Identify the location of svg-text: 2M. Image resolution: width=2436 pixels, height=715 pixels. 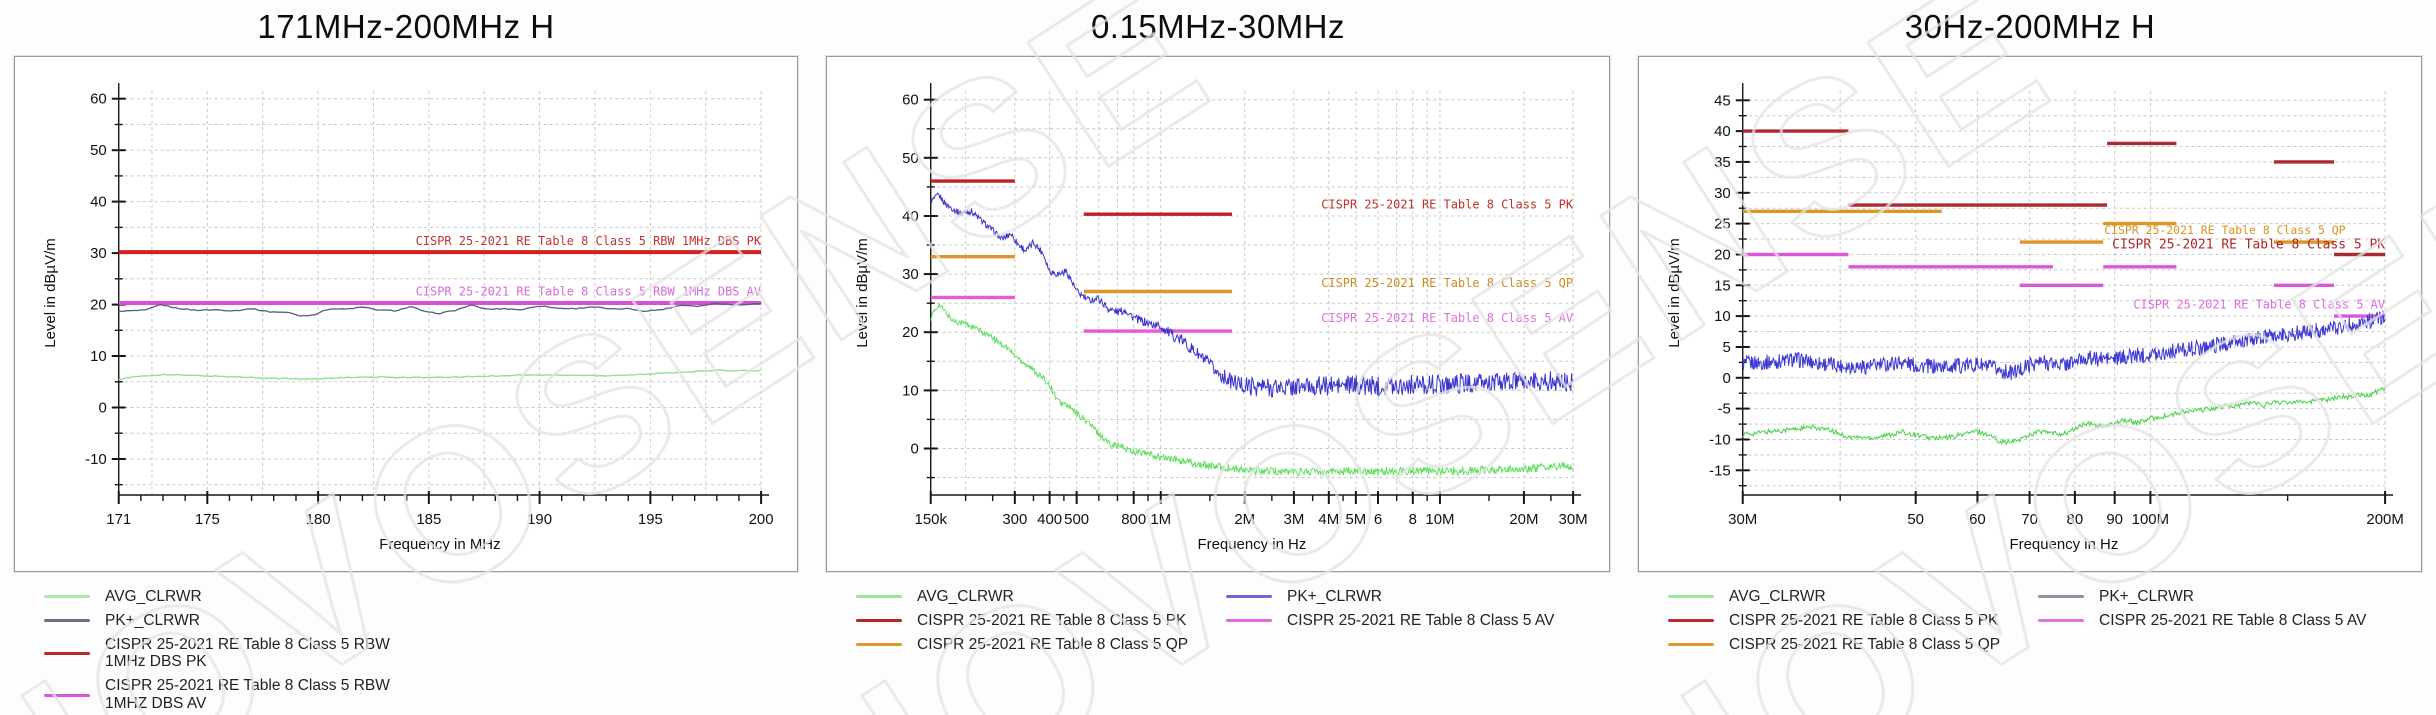
(1244, 519).